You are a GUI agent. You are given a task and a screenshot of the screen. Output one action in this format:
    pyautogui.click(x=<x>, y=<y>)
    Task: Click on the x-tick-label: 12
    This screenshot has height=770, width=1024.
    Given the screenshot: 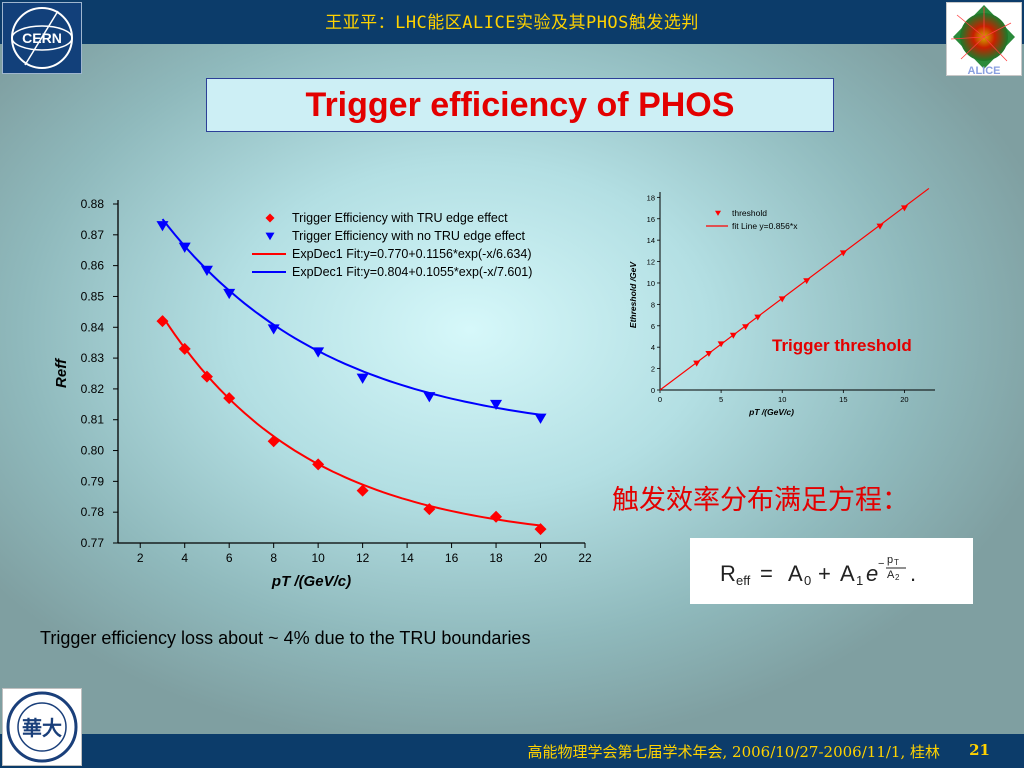 What is the action you would take?
    pyautogui.click(x=363, y=558)
    